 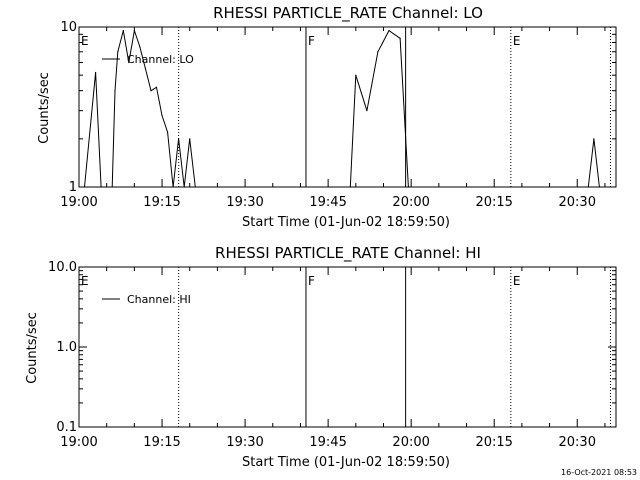 I want to click on legend-label: Channel: LO, so click(x=160, y=59).